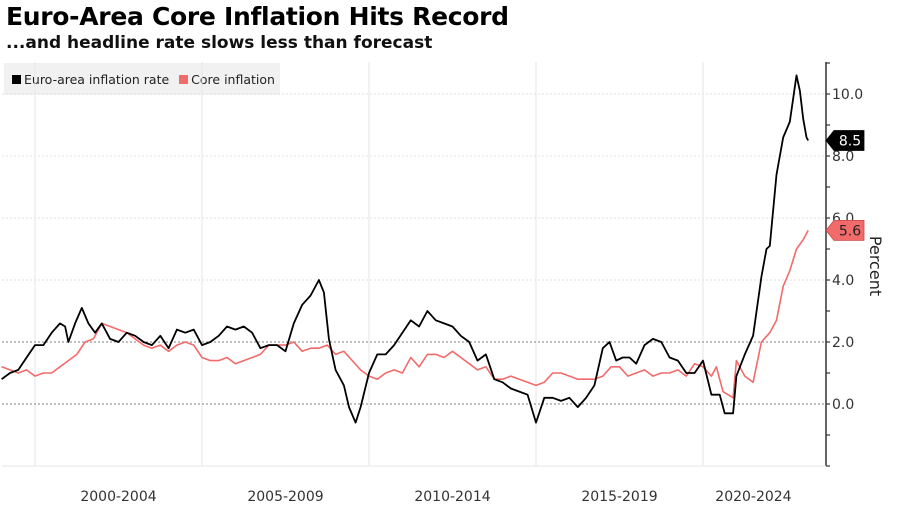  I want to click on y-tick-label: 10.0, so click(847, 95).